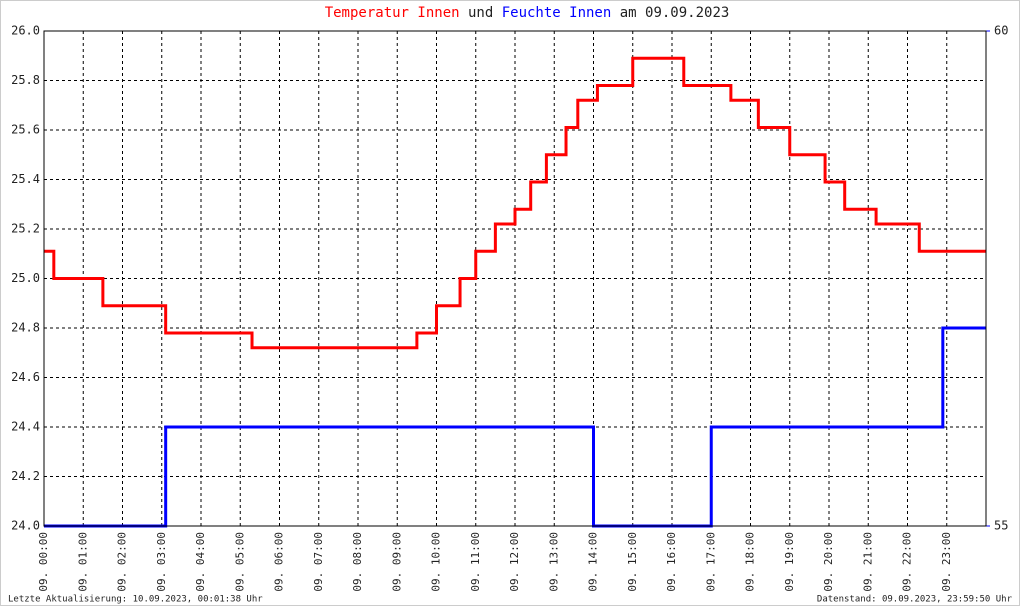  I want to click on title-series-1: Temperatur Innen, so click(392, 13).